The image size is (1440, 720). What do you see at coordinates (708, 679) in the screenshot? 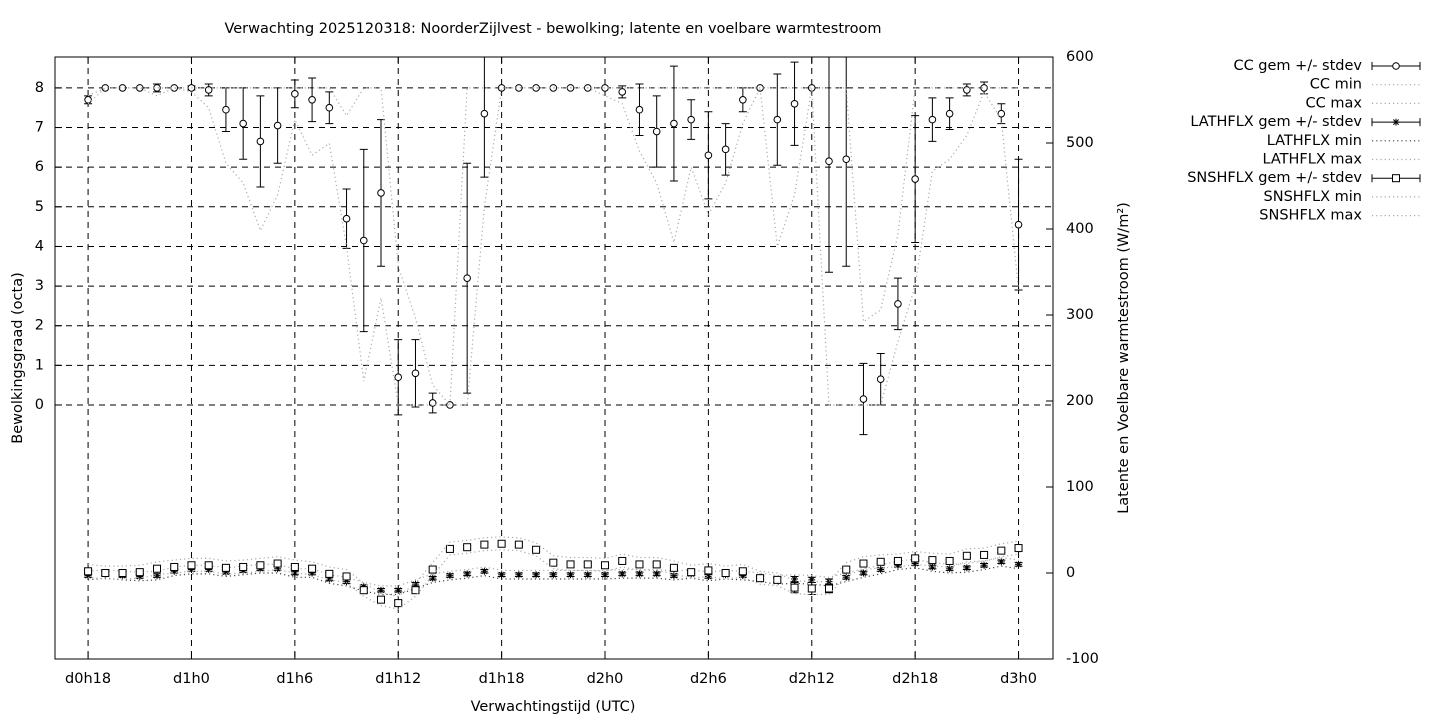
I see `x-tick-label: d2h6` at bounding box center [708, 679].